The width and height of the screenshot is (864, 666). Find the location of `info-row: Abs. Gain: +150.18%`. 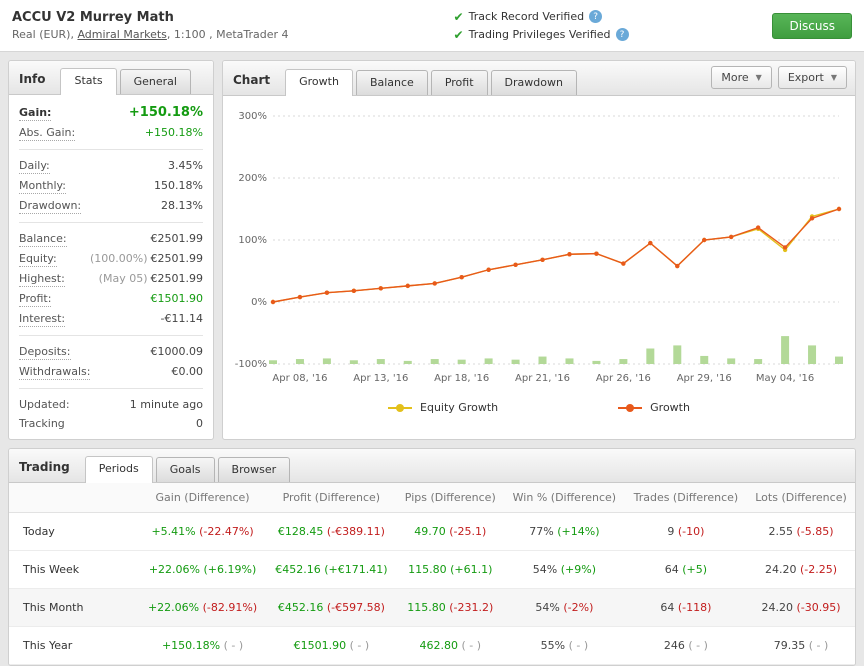

info-row: Abs. Gain: +150.18% is located at coordinates (111, 133).